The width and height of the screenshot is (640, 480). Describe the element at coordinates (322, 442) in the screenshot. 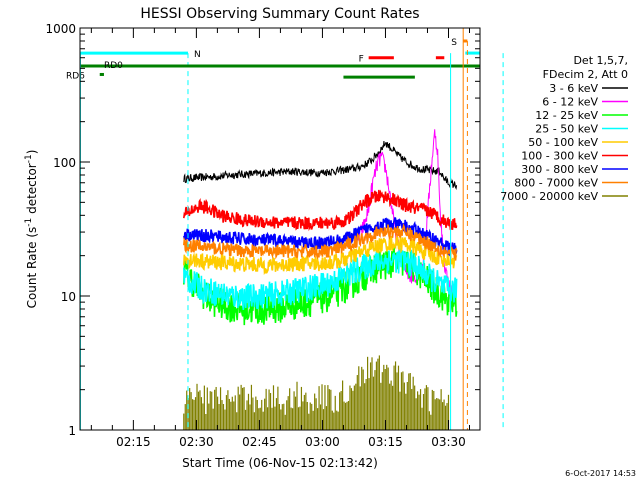

I see `x-tick-label: 03:00` at that location.